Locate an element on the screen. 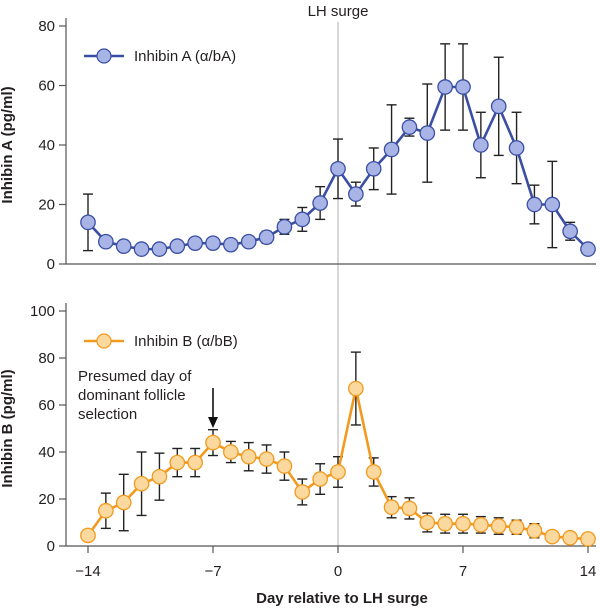 Image resolution: width=600 pixels, height=610 pixels. inhibin-b-legend: Inhibin B (α/bB) is located at coordinates (161, 341).